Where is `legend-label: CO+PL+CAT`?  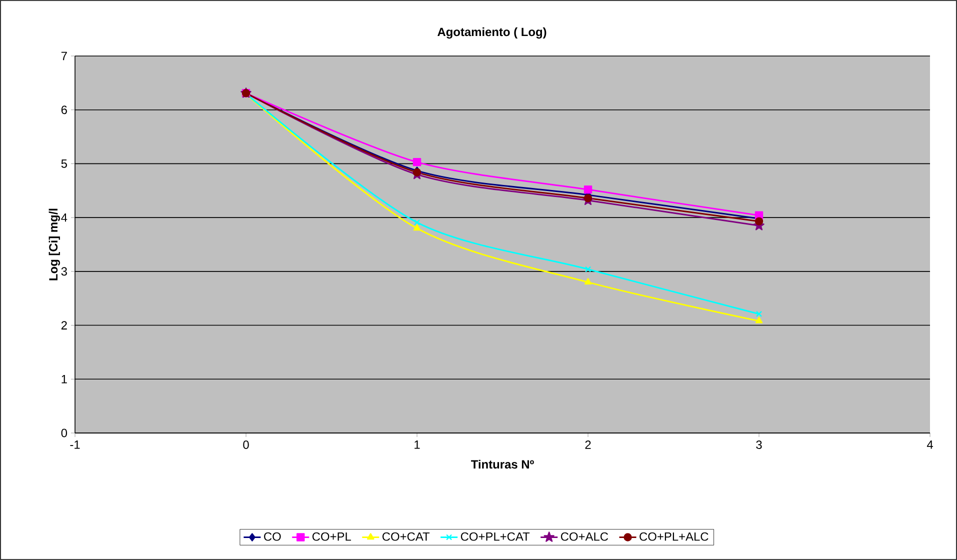 legend-label: CO+PL+CAT is located at coordinates (495, 536).